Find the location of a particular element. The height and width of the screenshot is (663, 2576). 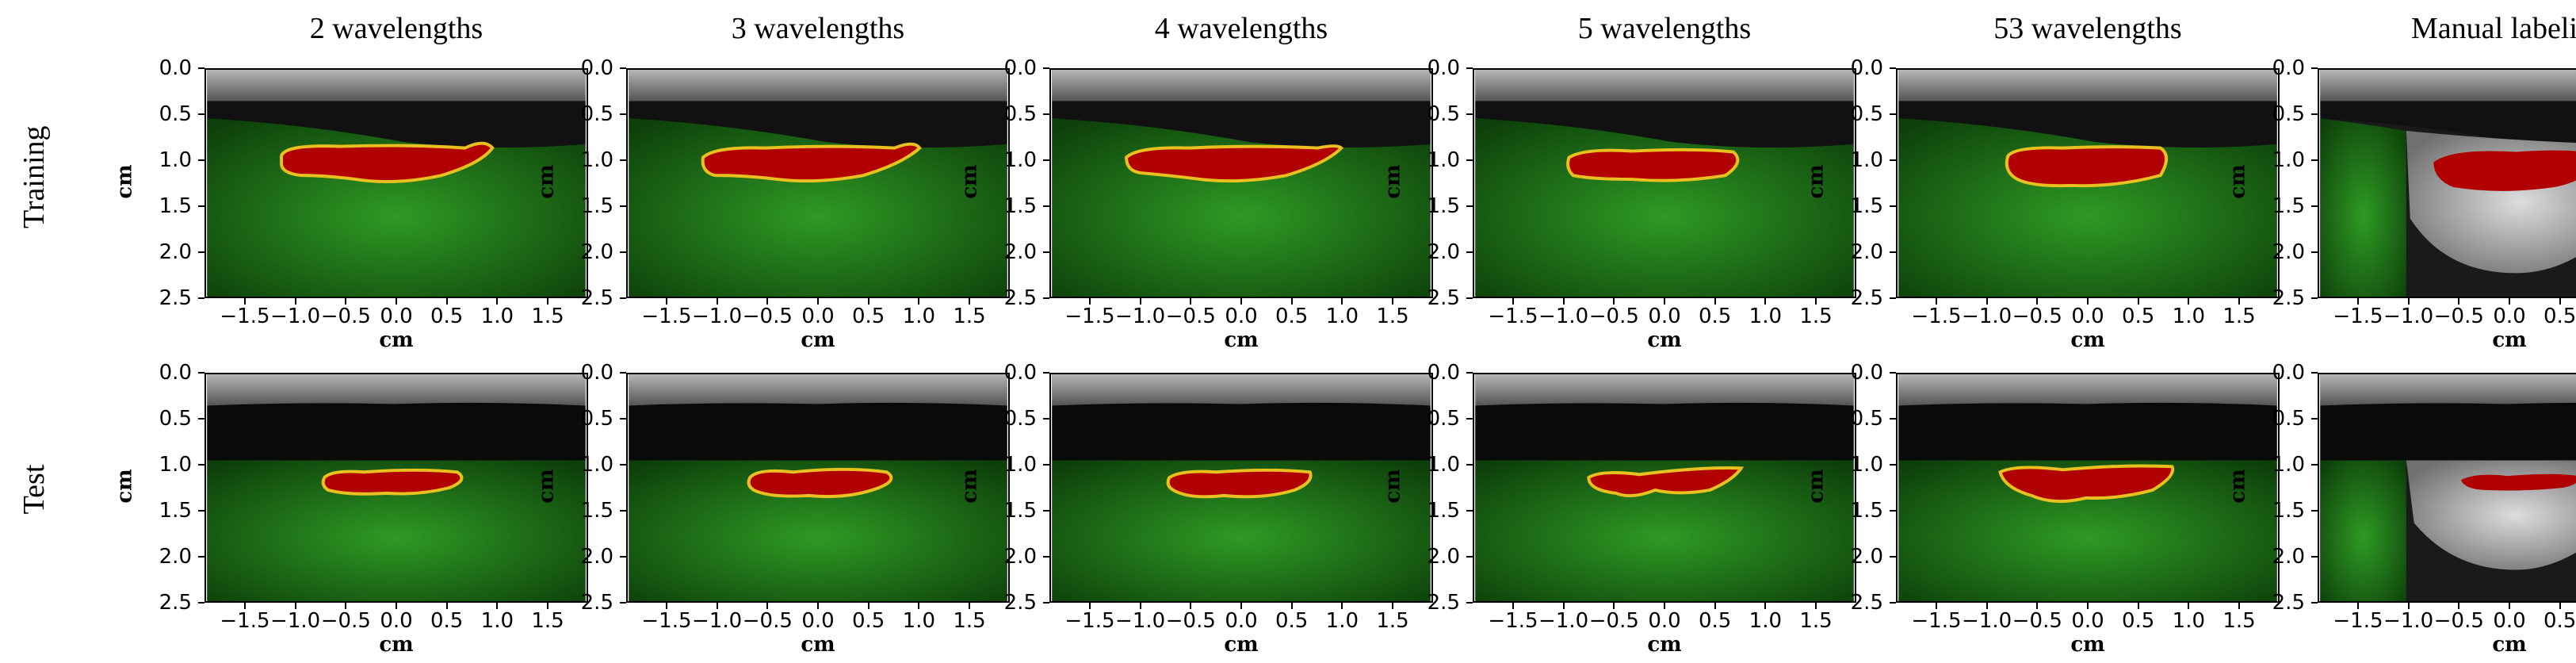

column-title-2: 4 wavelengths is located at coordinates (1241, 28).